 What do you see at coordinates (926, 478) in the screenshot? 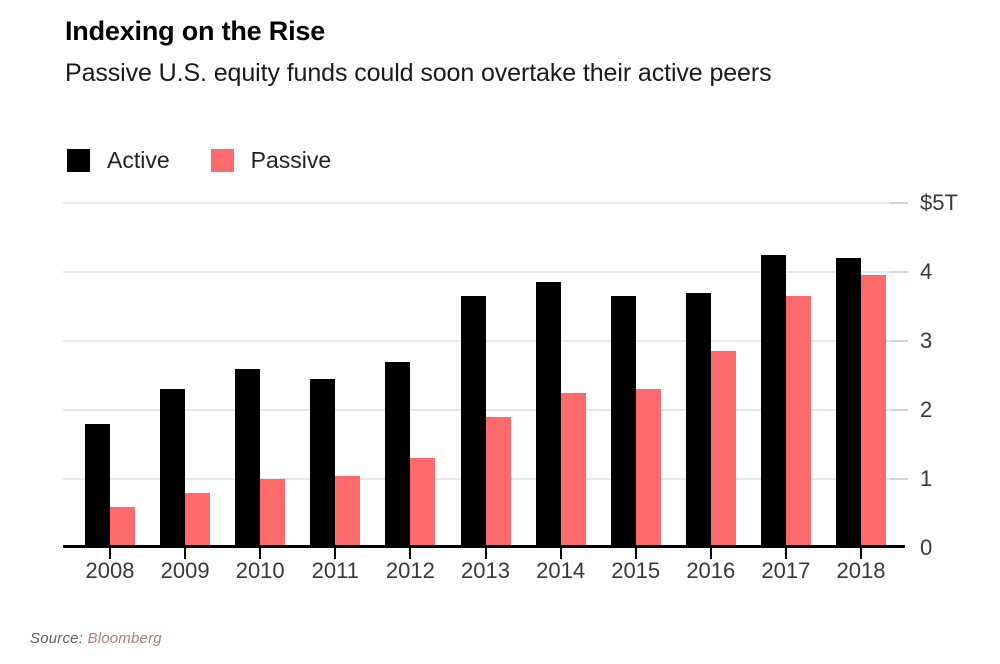
I see `y-axis-label-1: 1` at bounding box center [926, 478].